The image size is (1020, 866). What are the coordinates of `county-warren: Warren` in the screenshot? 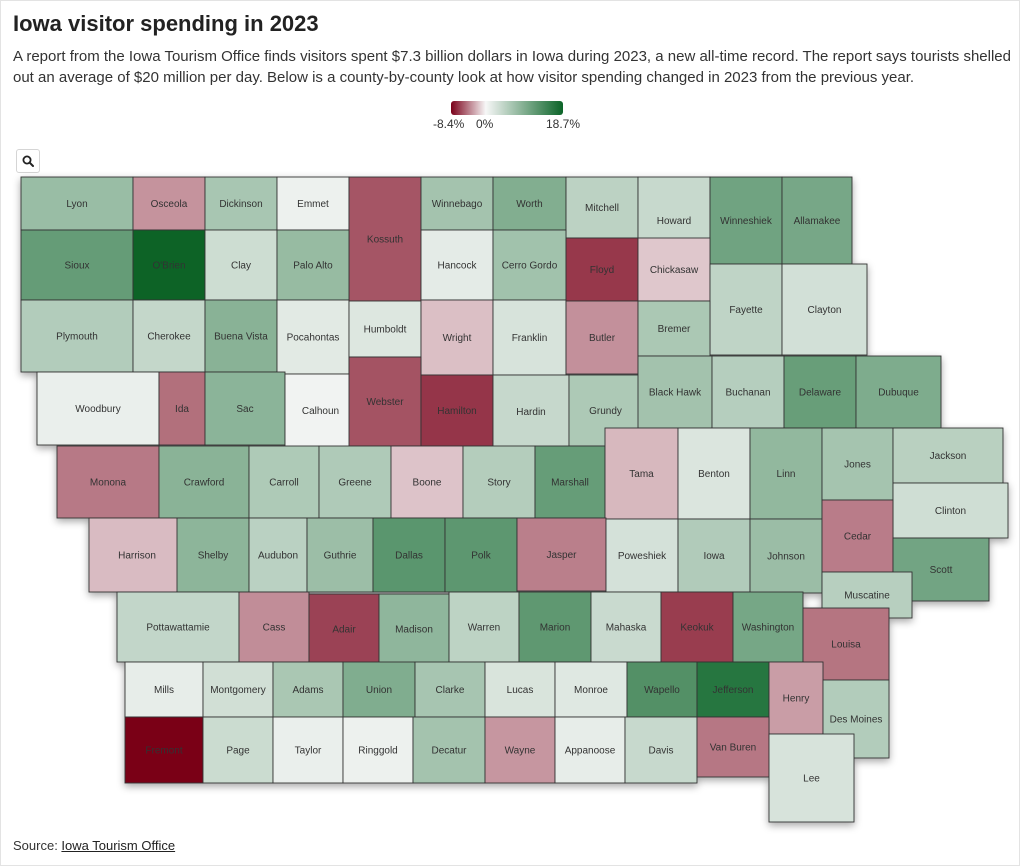 It's located at (484, 627).